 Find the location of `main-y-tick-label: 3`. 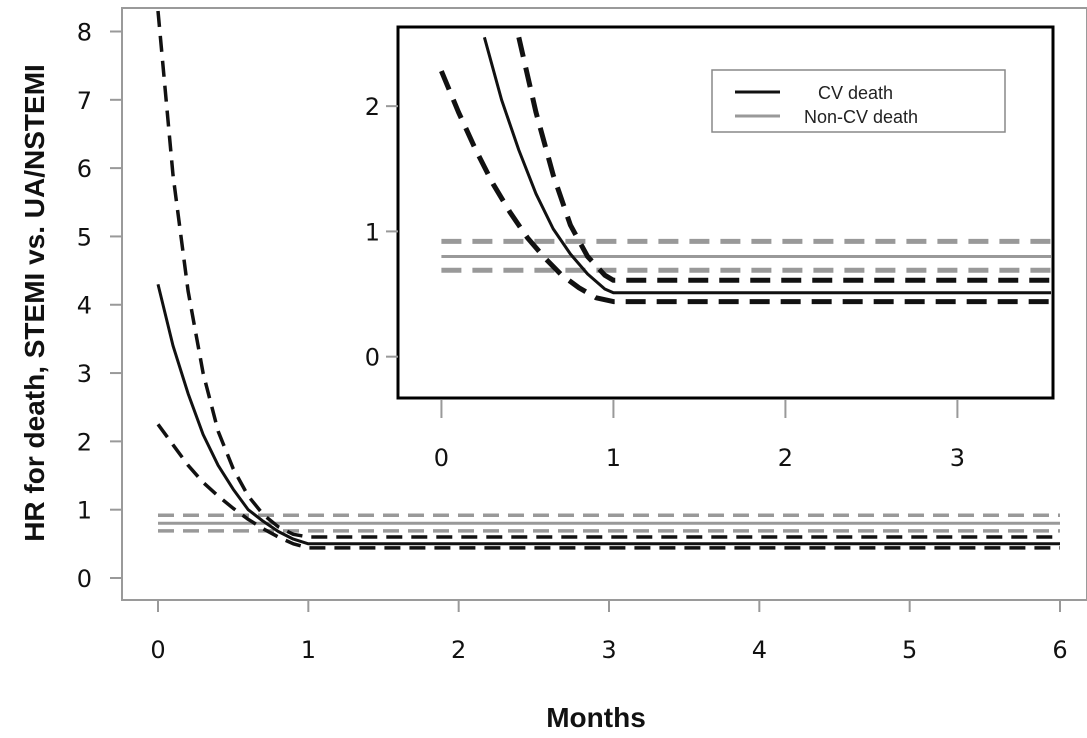

main-y-tick-label: 3 is located at coordinates (84, 374).